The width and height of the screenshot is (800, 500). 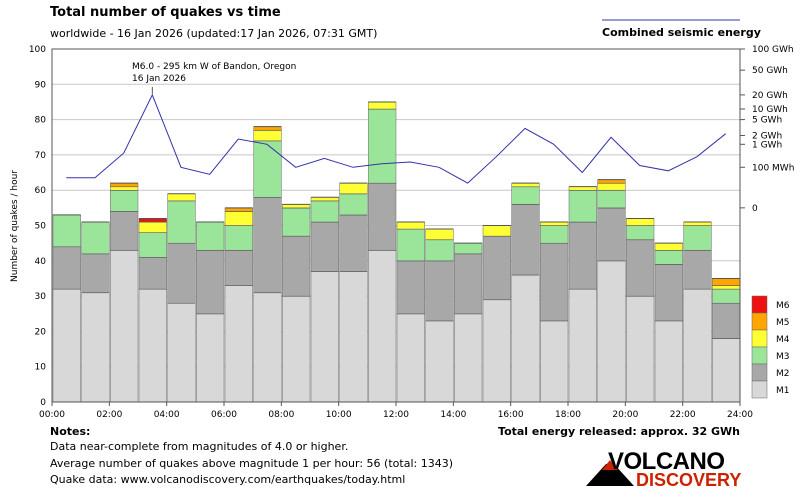 What do you see at coordinates (783, 306) in the screenshot?
I see `legend-label-m6: M6` at bounding box center [783, 306].